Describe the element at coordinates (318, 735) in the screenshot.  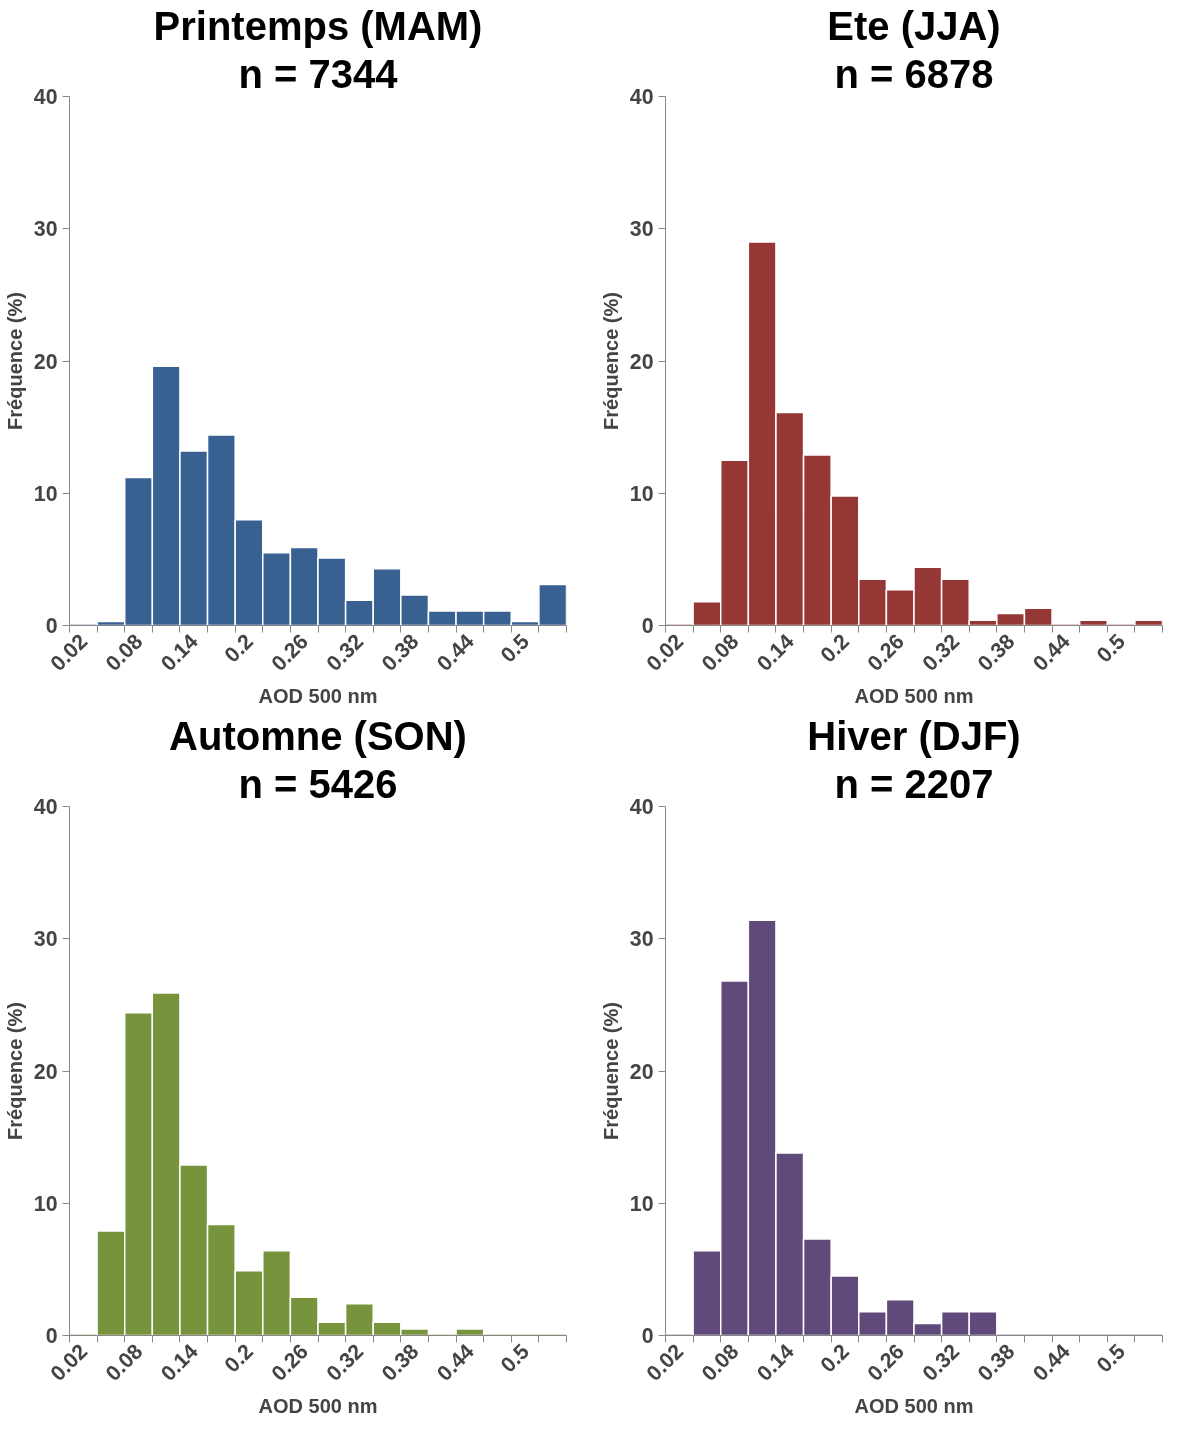
I see `chart-title: Automne (SON)` at that location.